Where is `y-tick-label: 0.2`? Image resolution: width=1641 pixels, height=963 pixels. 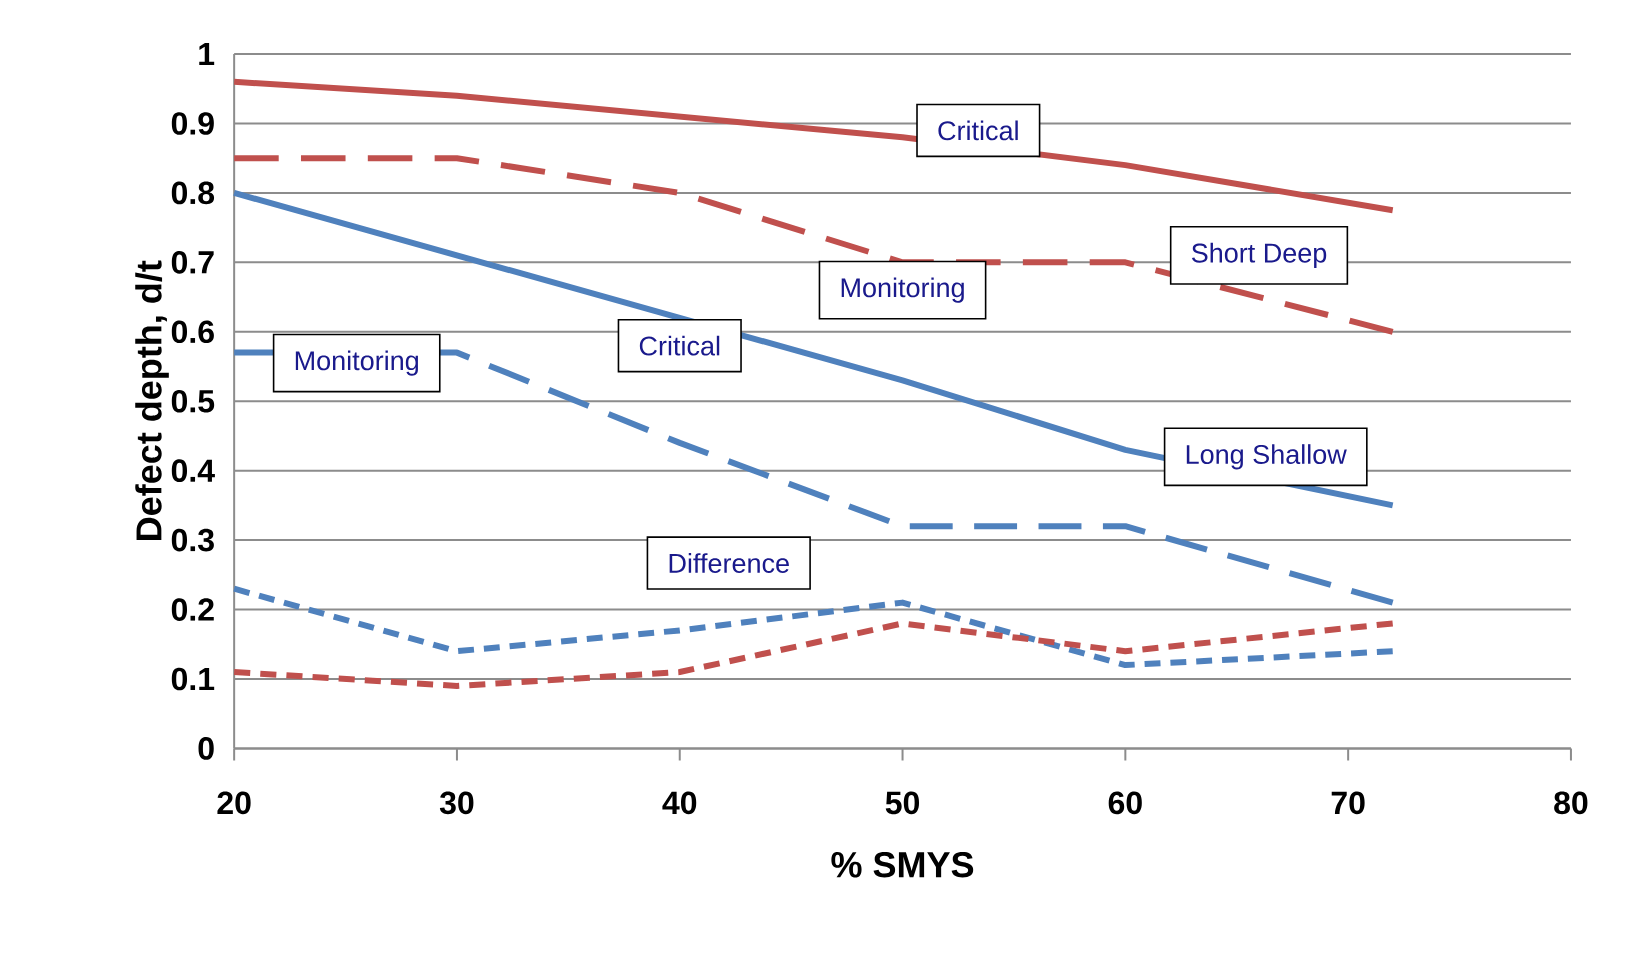
y-tick-label: 0.2 is located at coordinates (192, 610).